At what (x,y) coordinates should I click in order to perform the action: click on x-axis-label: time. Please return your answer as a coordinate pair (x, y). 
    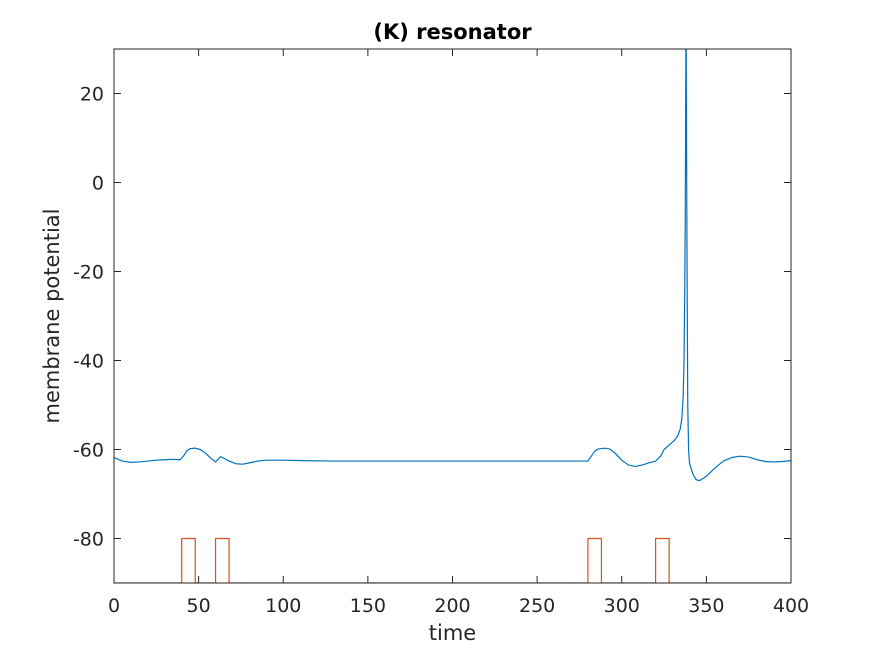
    Looking at the image, I should click on (452, 633).